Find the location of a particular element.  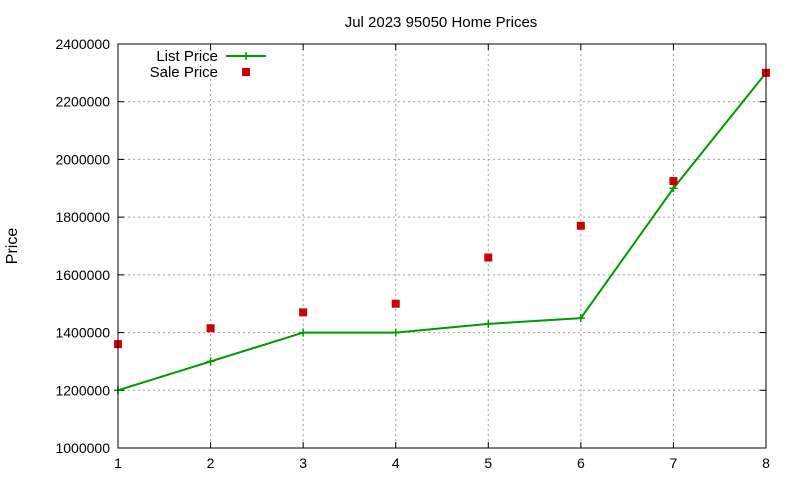

x-tick-label: 1 is located at coordinates (118, 463).